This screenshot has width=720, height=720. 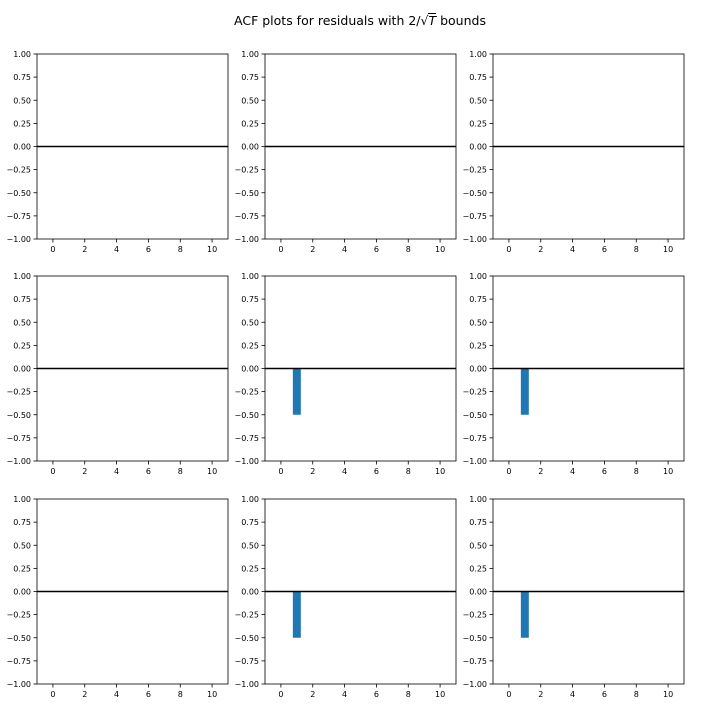 I want to click on title-radicand: T, so click(x=432, y=20).